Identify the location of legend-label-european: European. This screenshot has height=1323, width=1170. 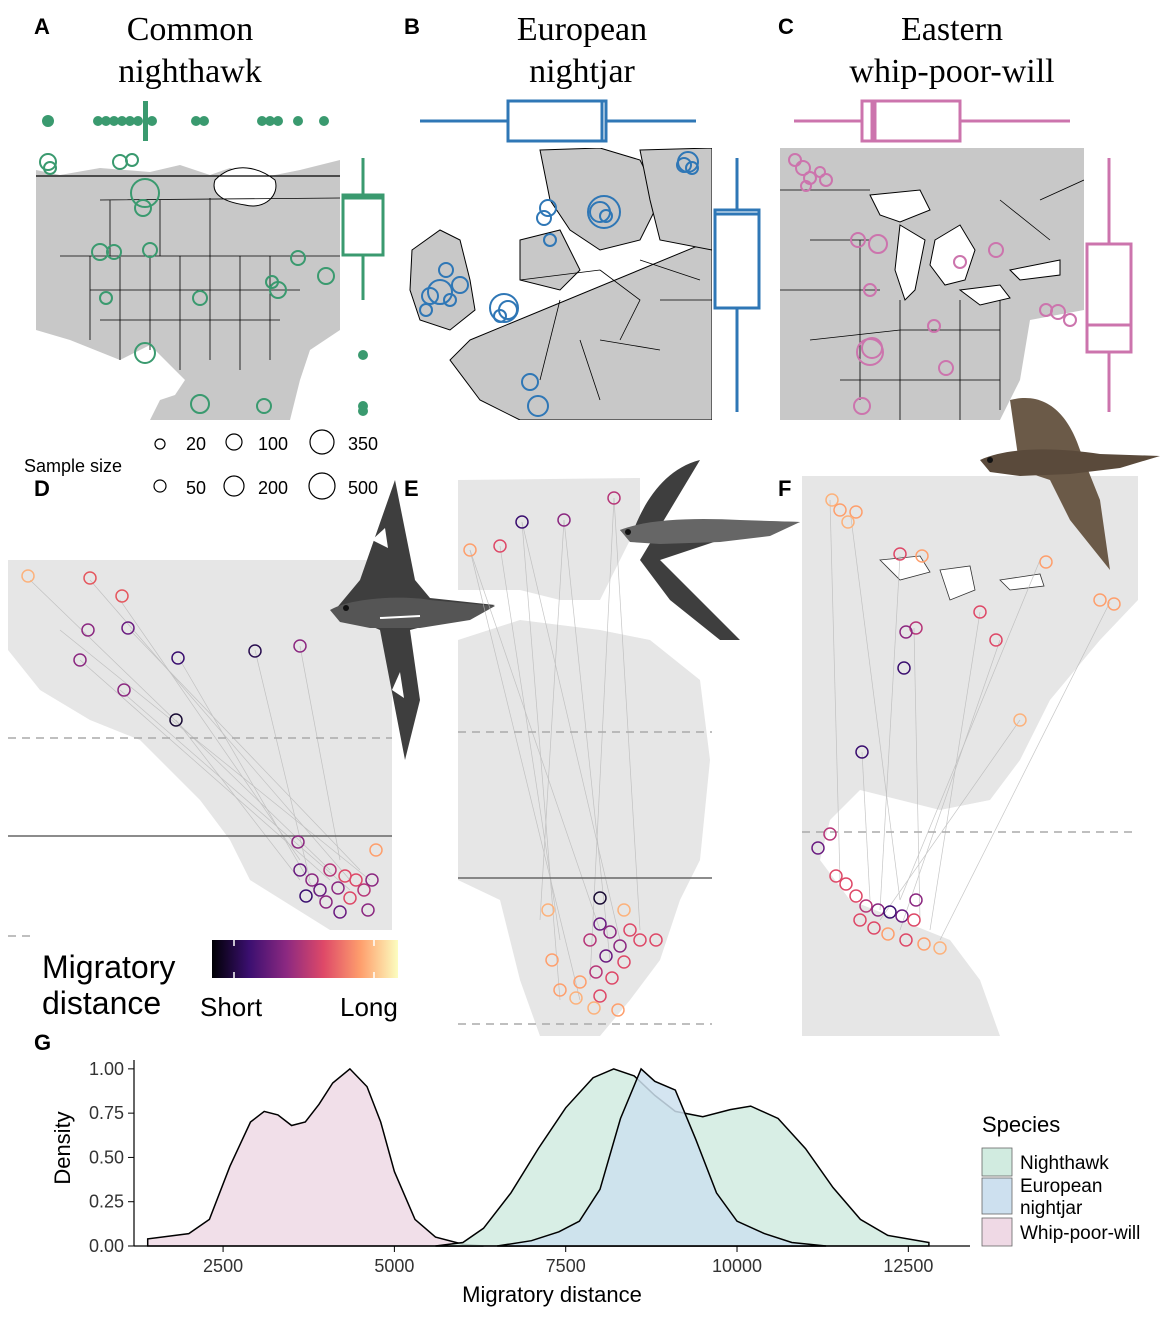
(1061, 1186).